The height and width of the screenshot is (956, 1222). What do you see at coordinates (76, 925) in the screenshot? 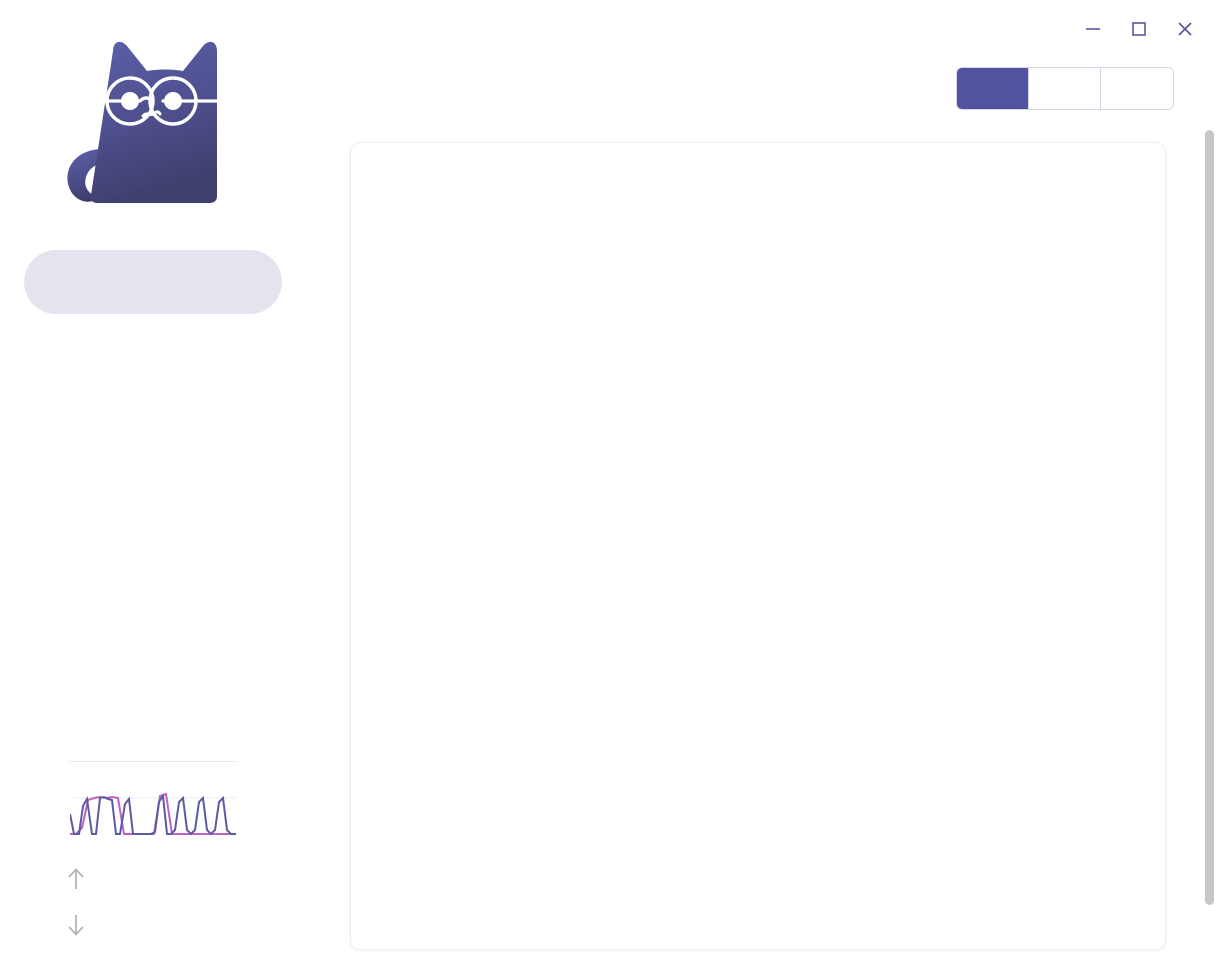
I see `arrow-down-icon` at bounding box center [76, 925].